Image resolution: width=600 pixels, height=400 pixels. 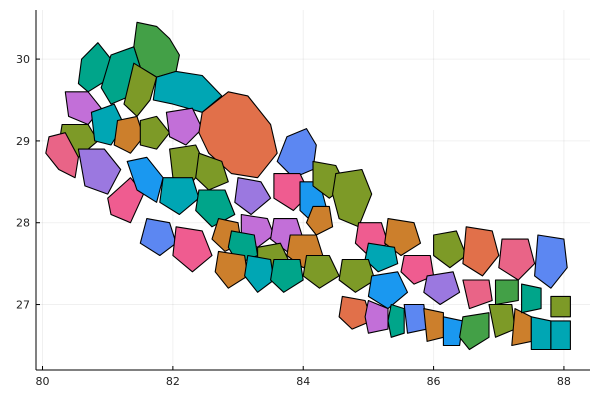 What do you see at coordinates (23, 59) in the screenshot?
I see `y-tick-label: 30` at bounding box center [23, 59].